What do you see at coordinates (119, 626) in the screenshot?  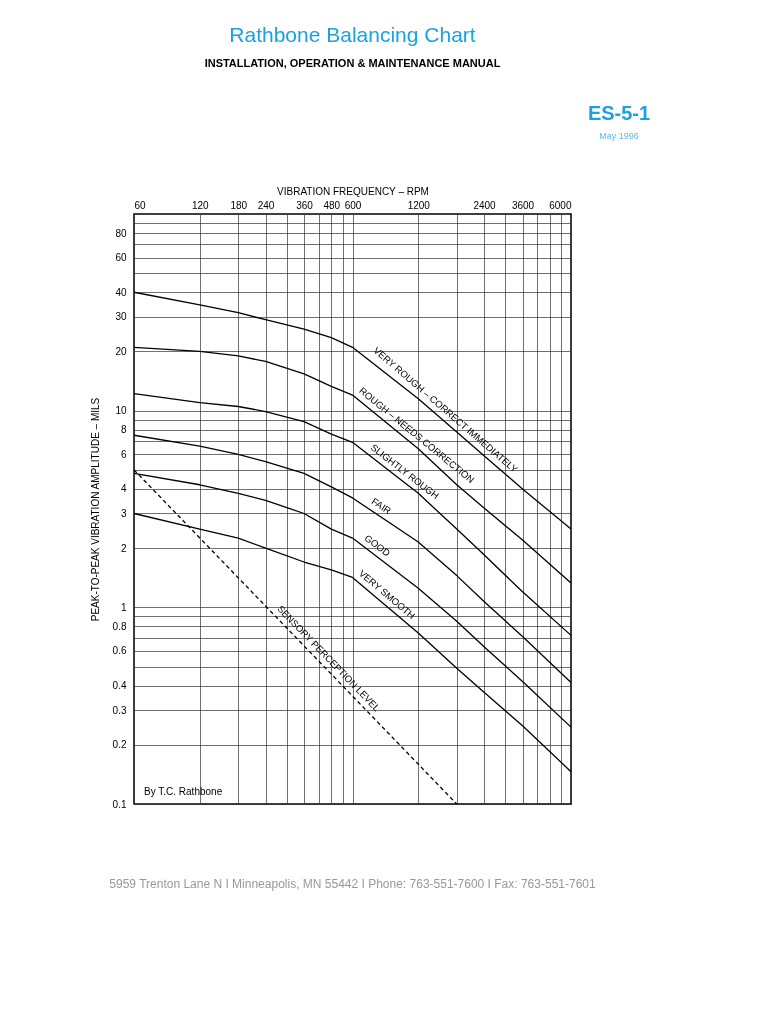 I see `y-tick-label: 0.8` at bounding box center [119, 626].